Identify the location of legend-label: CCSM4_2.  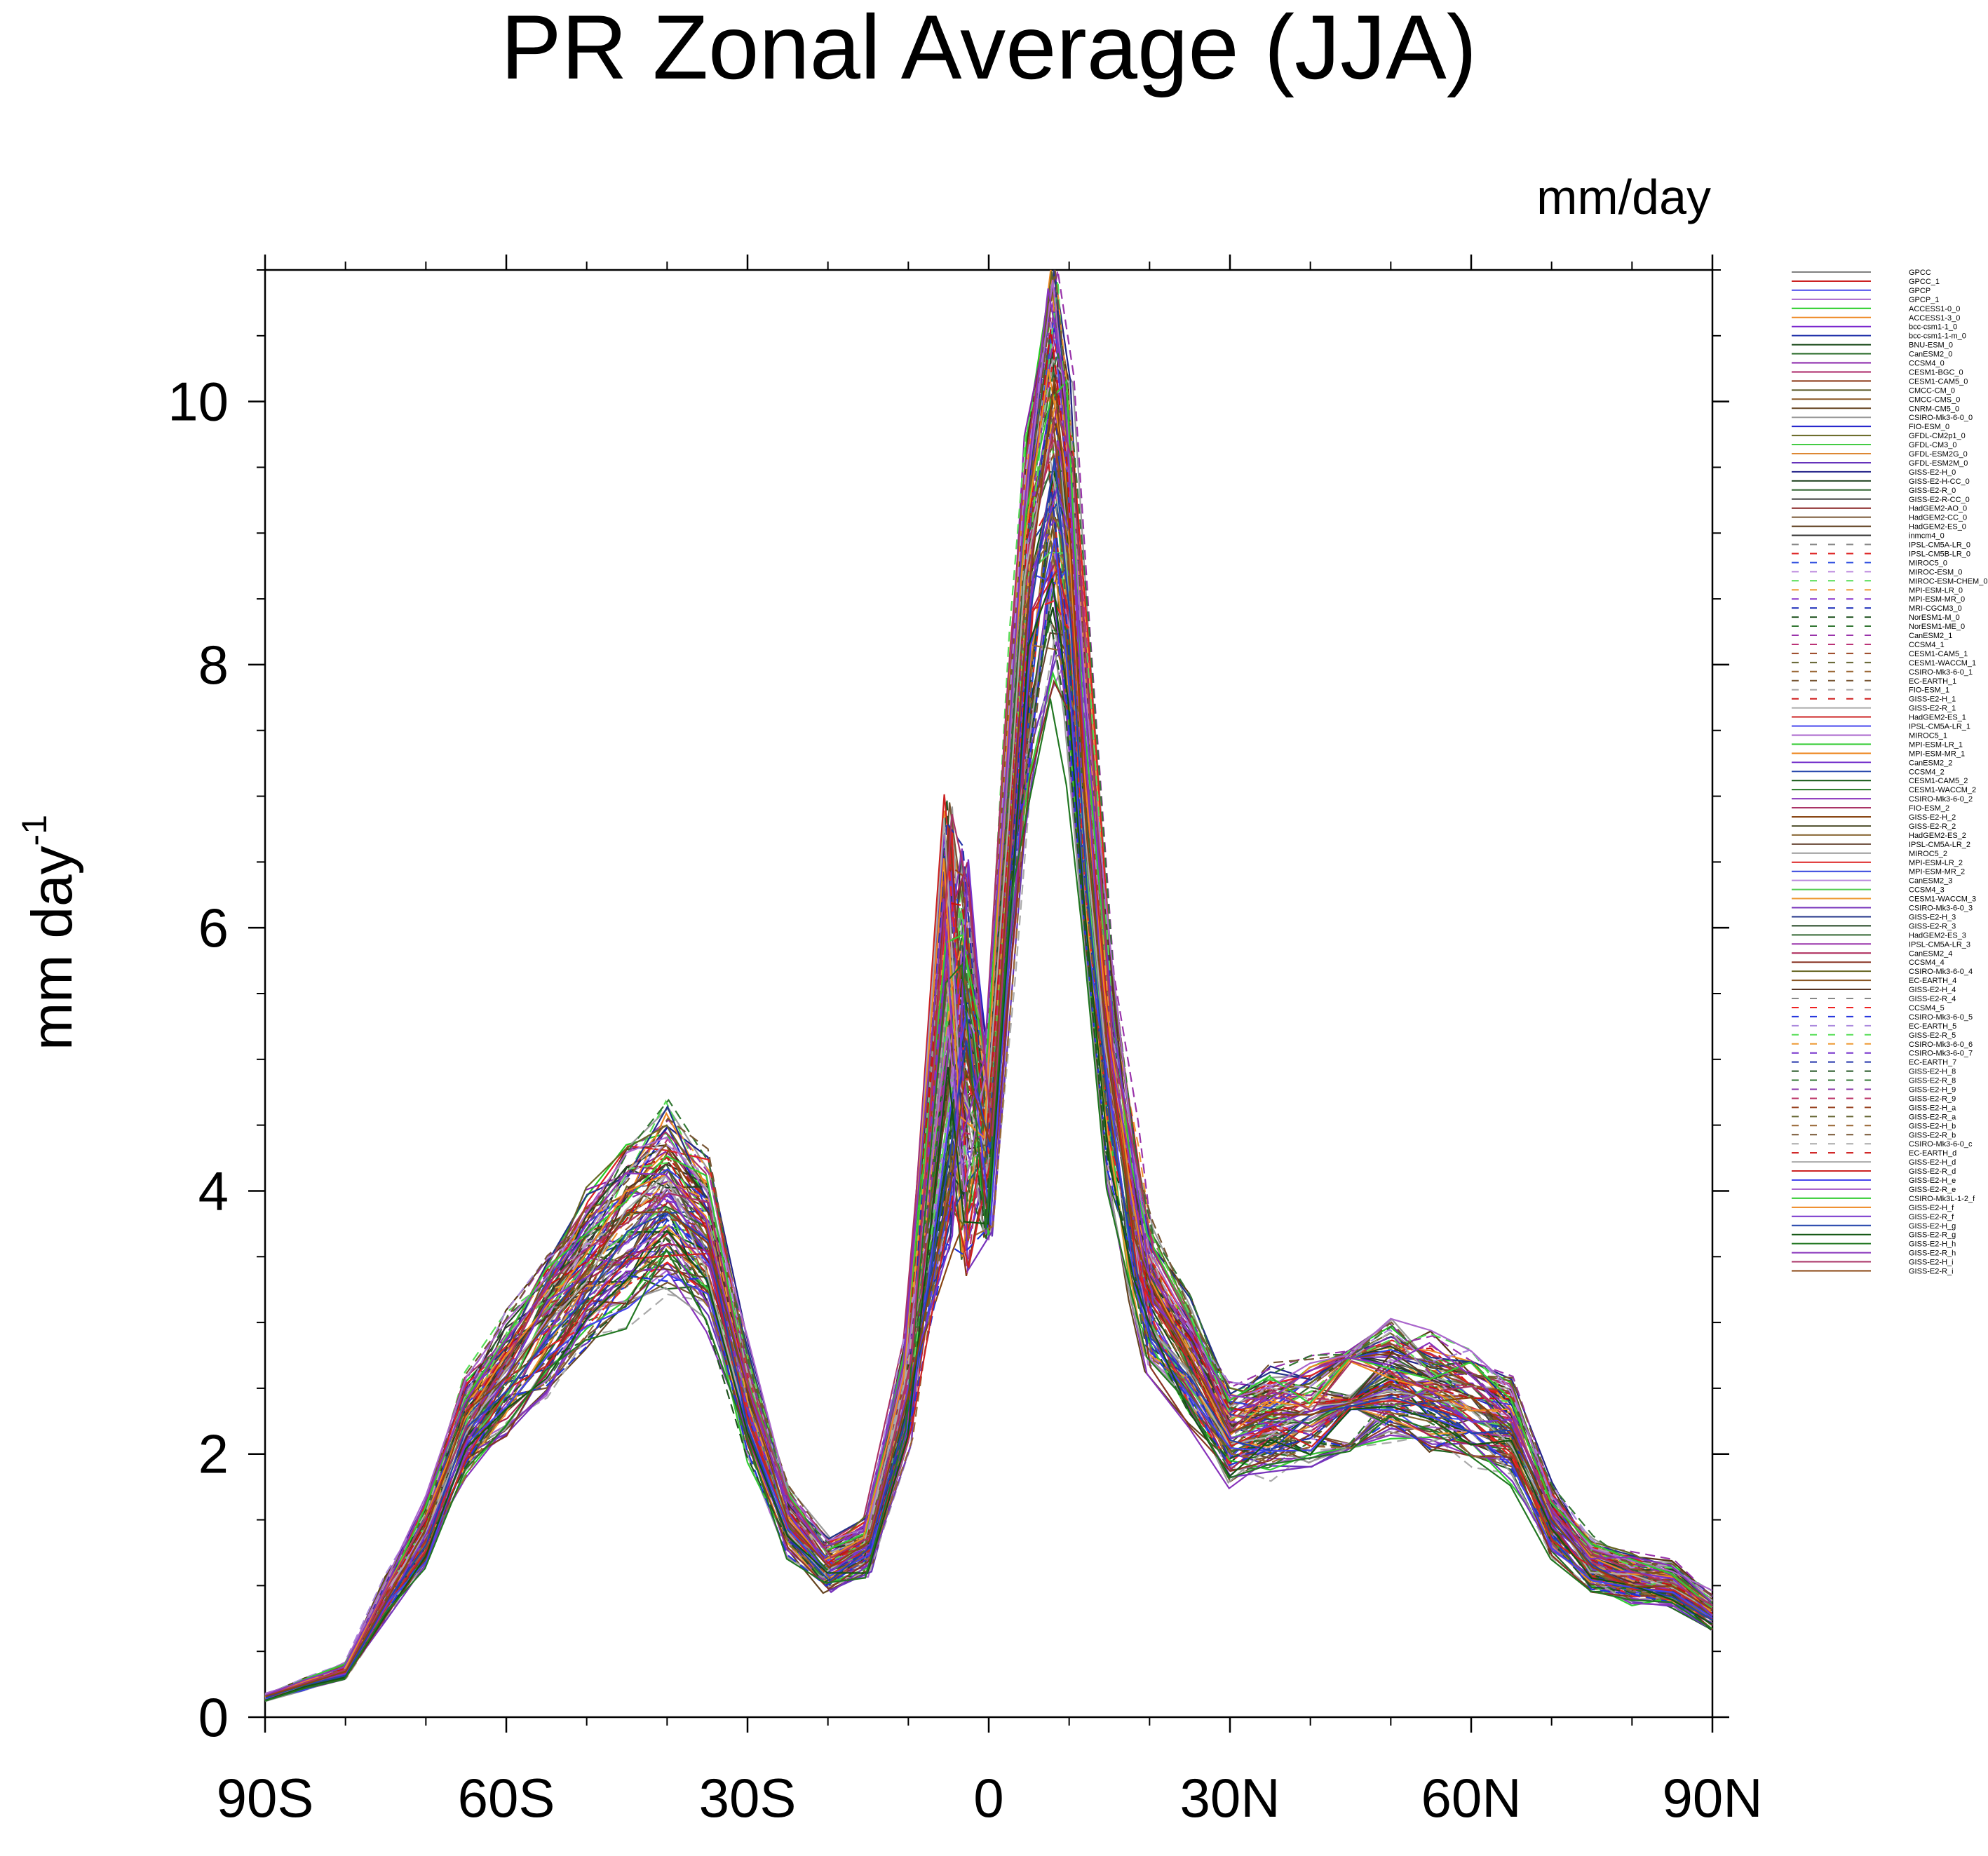
(1927, 772).